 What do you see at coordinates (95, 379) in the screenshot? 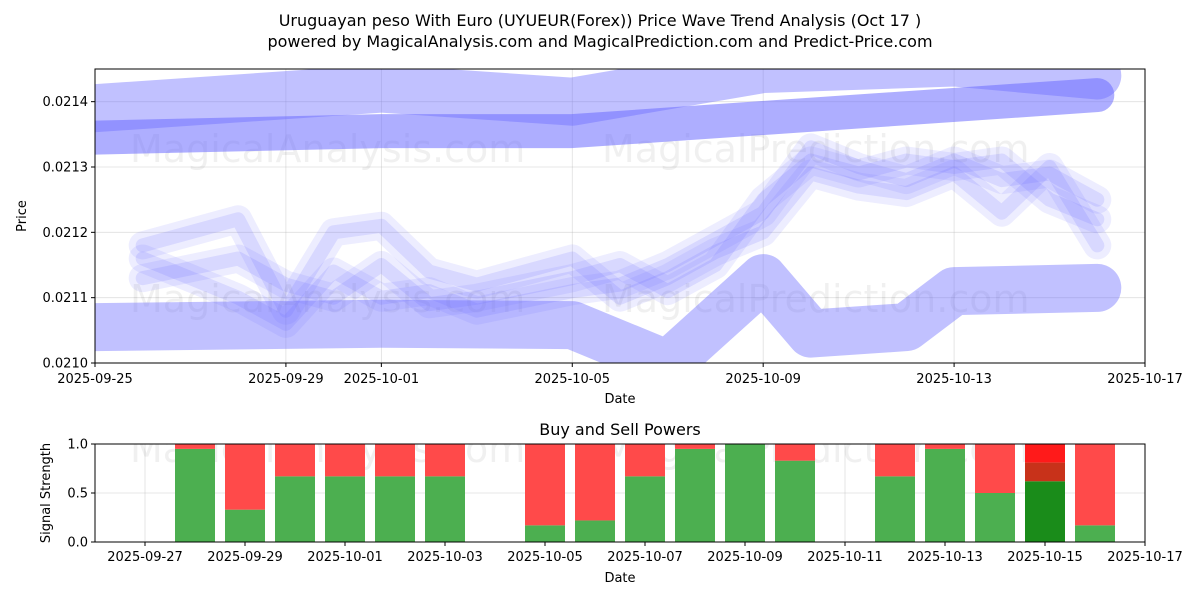
I see `price-x-tick-label: 2025-09-25` at bounding box center [95, 379].